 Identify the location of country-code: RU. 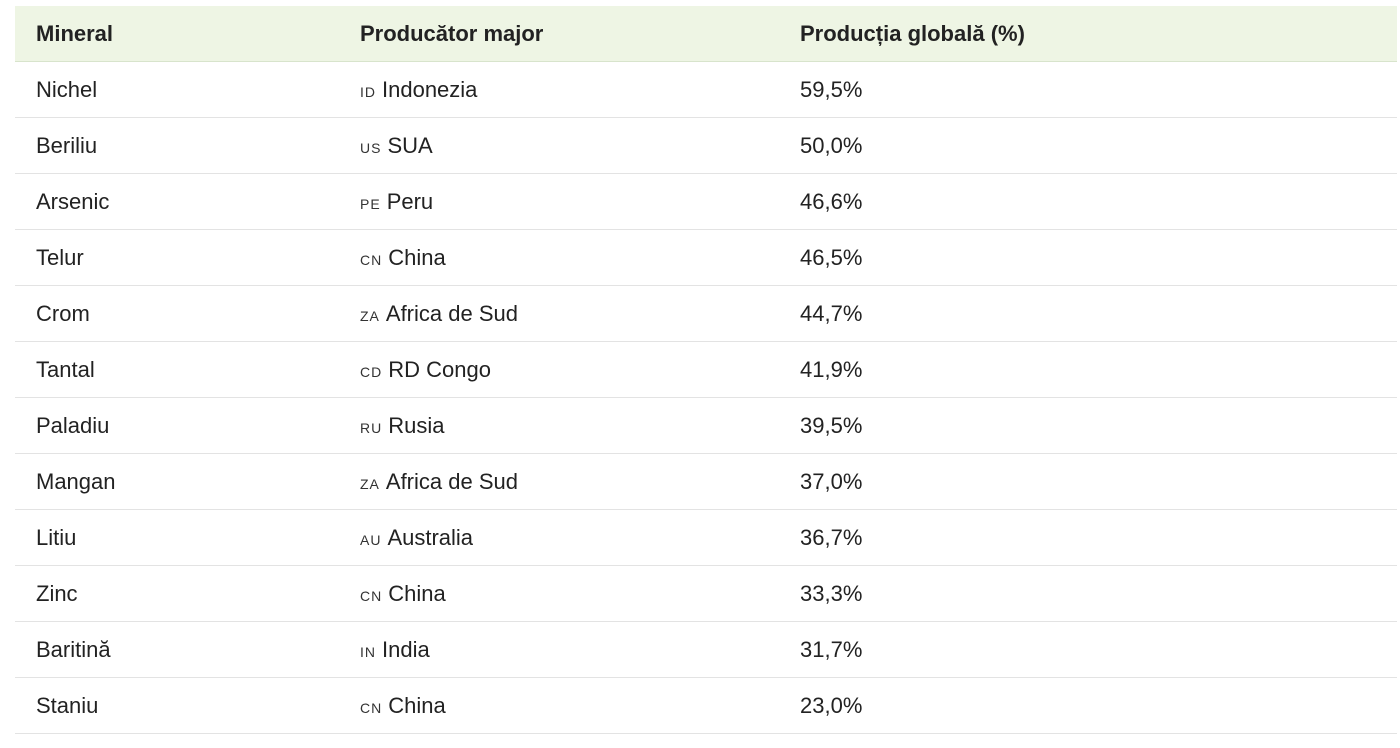
(371, 427).